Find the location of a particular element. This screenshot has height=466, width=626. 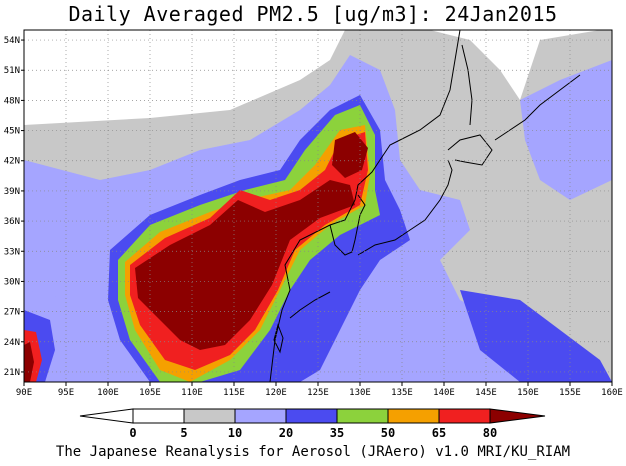

colorbar-level-label: 50 is located at coordinates (388, 433).